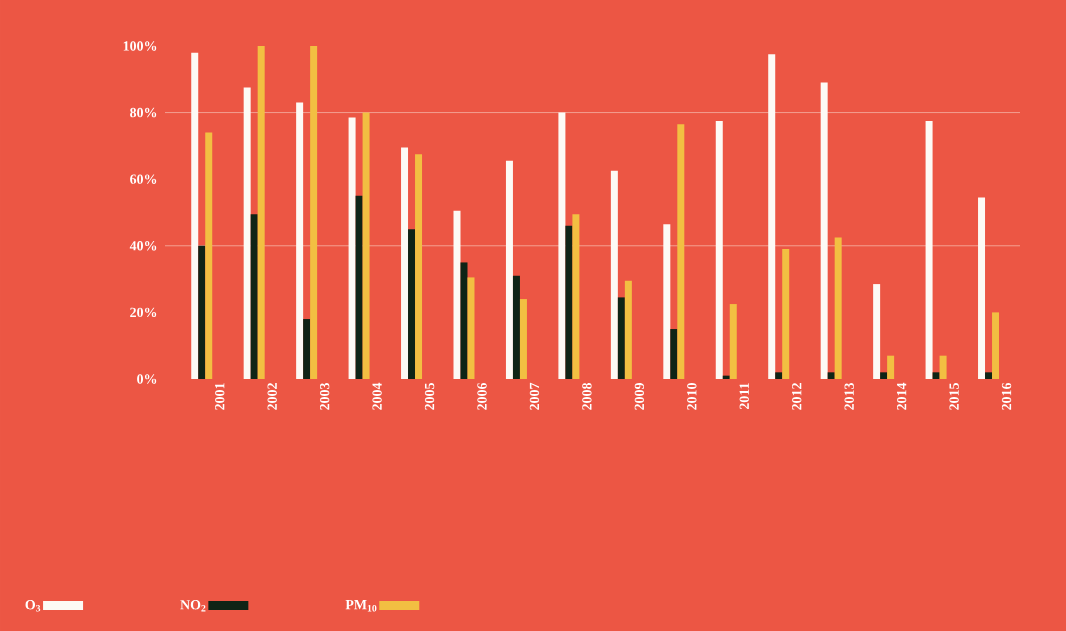  Describe the element at coordinates (901, 396) in the screenshot. I see `x-tick-label: 2014` at that location.